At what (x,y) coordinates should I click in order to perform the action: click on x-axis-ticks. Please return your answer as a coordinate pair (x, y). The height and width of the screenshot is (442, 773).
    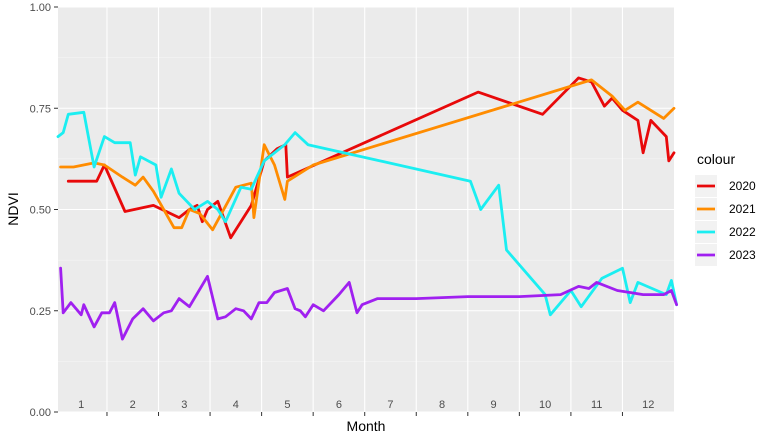
    Looking at the image, I should click on (364, 414).